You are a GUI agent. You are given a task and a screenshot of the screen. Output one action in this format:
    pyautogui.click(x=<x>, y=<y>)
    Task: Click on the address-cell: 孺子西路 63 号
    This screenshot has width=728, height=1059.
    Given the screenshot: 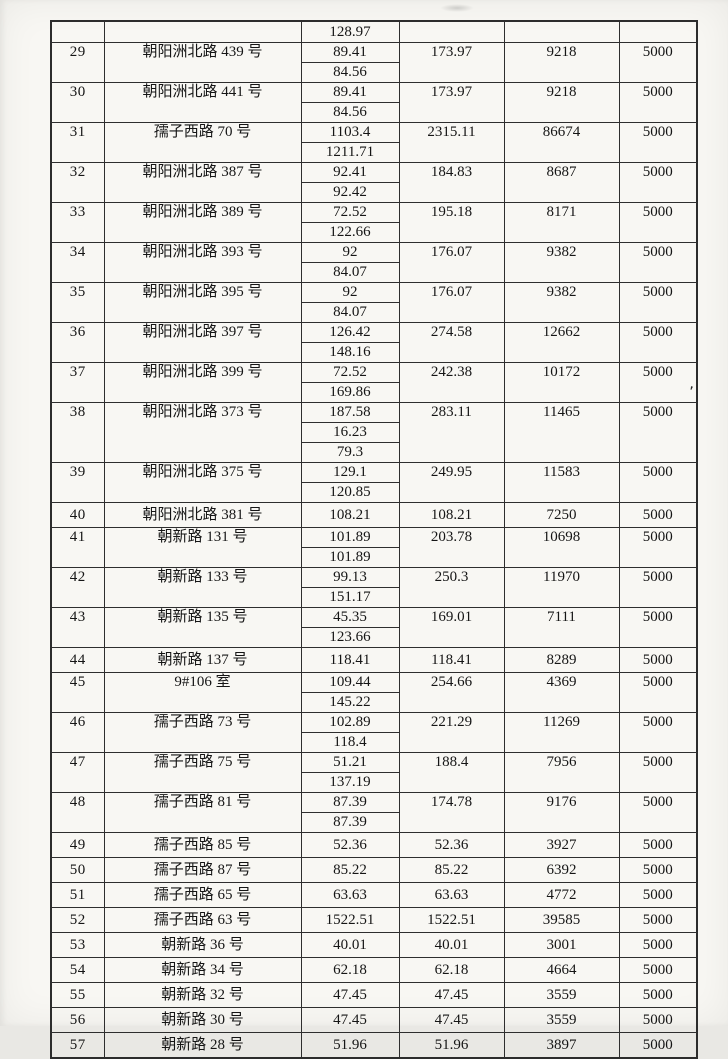 What is the action you would take?
    pyautogui.click(x=202, y=920)
    